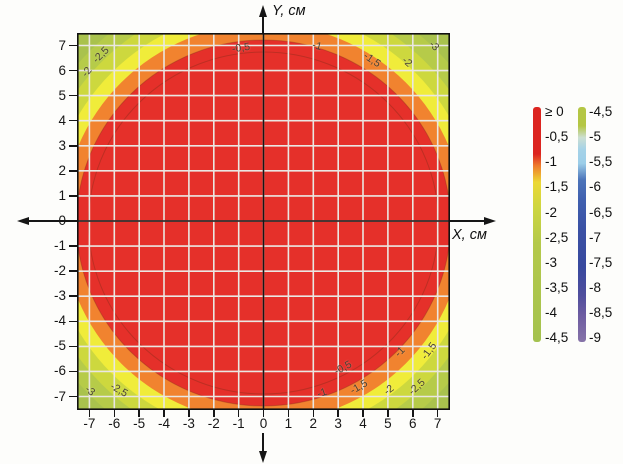  Describe the element at coordinates (263, 423) in the screenshot. I see `x-tick-label: 0` at that location.